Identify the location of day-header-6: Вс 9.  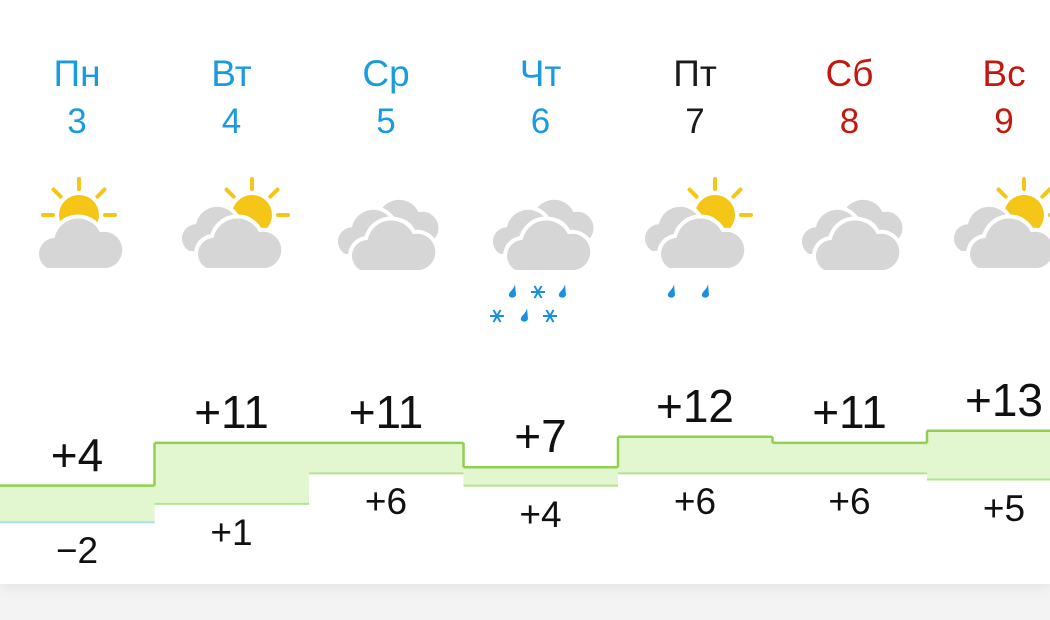
(988, 98).